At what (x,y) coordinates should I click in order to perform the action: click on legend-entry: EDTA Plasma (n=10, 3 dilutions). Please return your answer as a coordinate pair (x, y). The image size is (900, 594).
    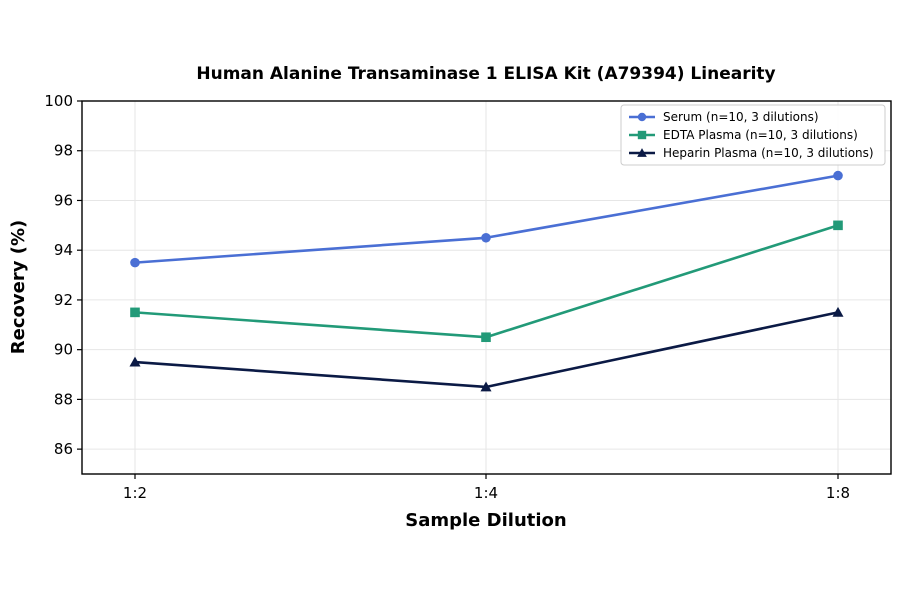
    Looking at the image, I should click on (743, 135).